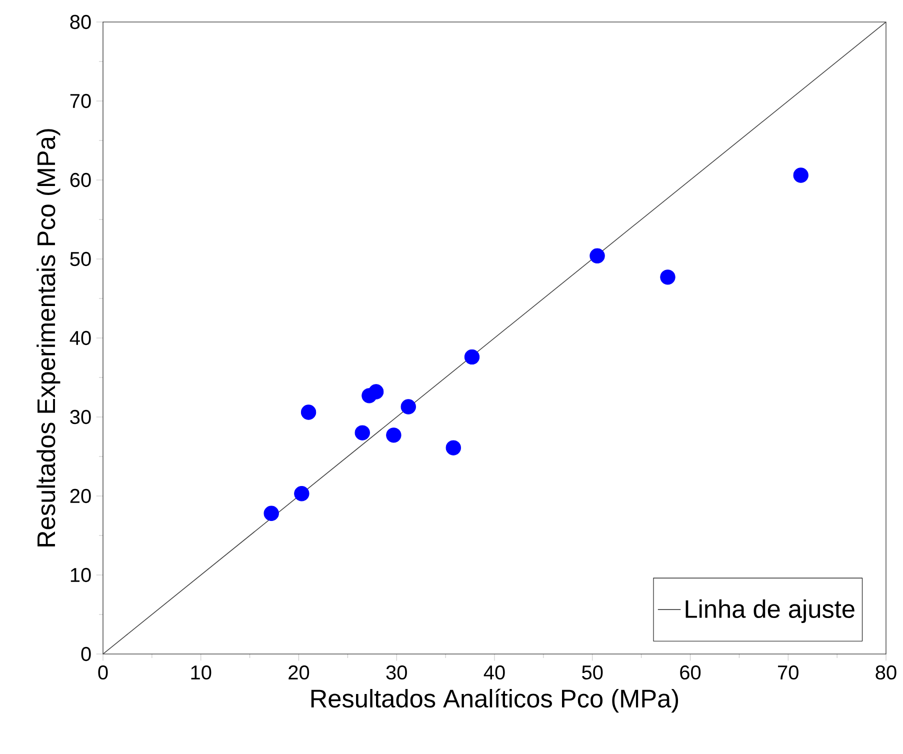 Image resolution: width=903 pixels, height=754 pixels. What do you see at coordinates (690, 672) in the screenshot?
I see `x-tick-label: 60` at bounding box center [690, 672].